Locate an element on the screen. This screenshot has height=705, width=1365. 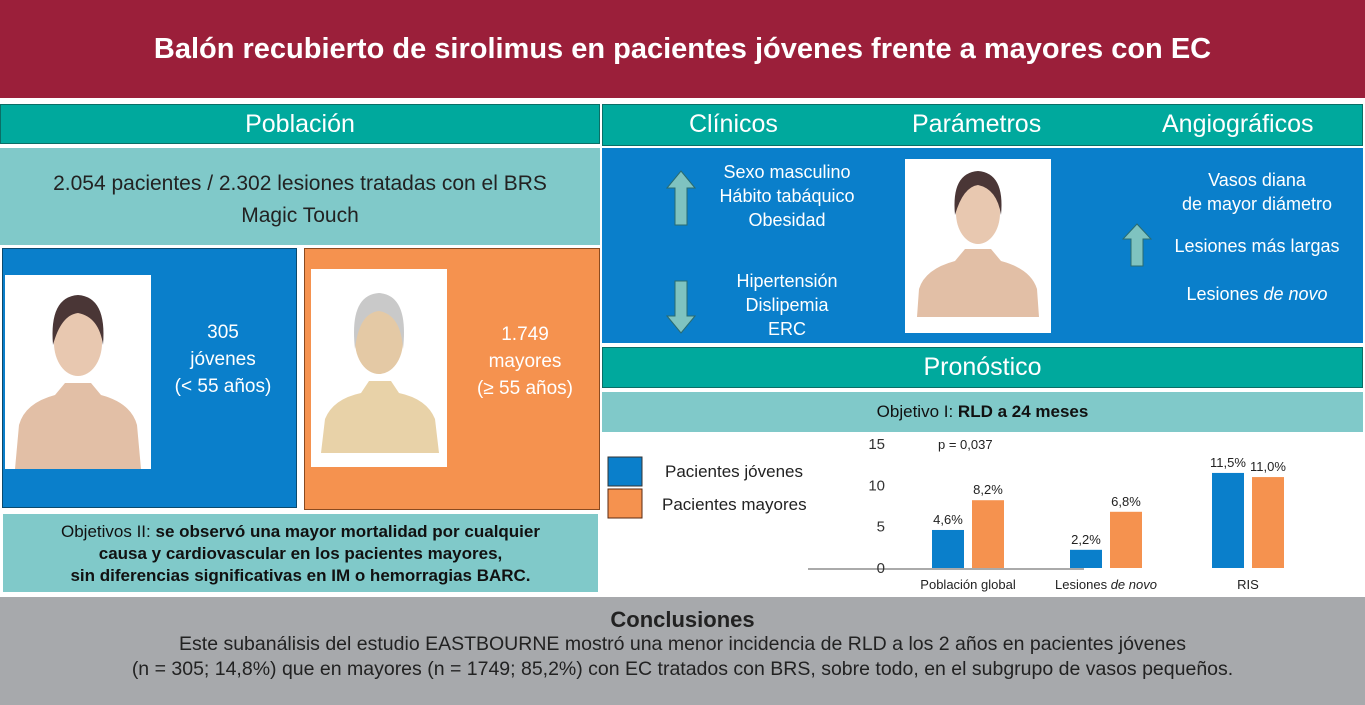
data-label: 2,2% is located at coordinates (1086, 539).